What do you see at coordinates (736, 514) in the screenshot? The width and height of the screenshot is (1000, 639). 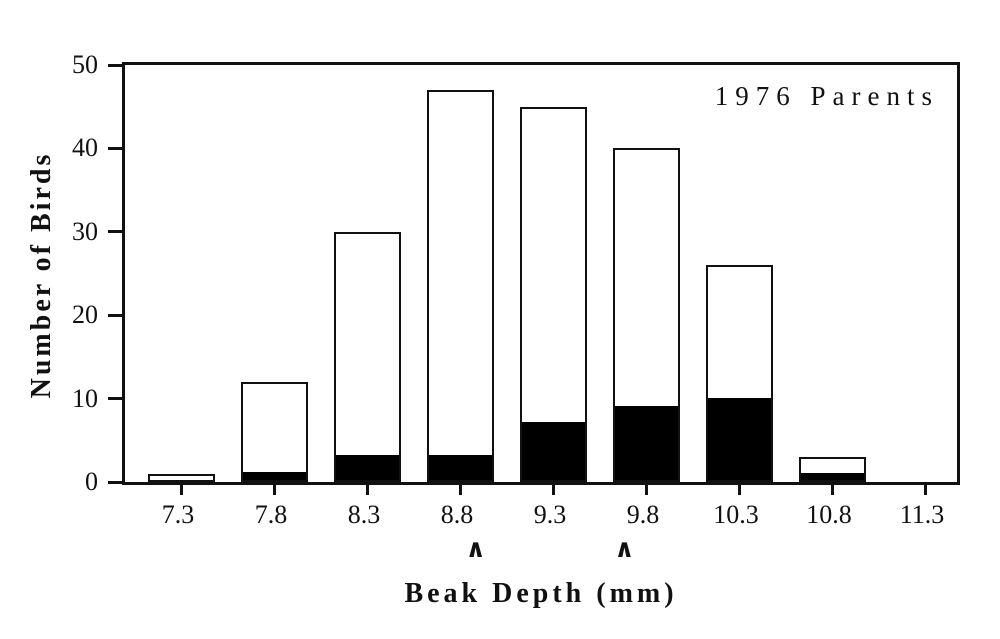 I see `x-tick-label-10.3: 10.3` at bounding box center [736, 514].